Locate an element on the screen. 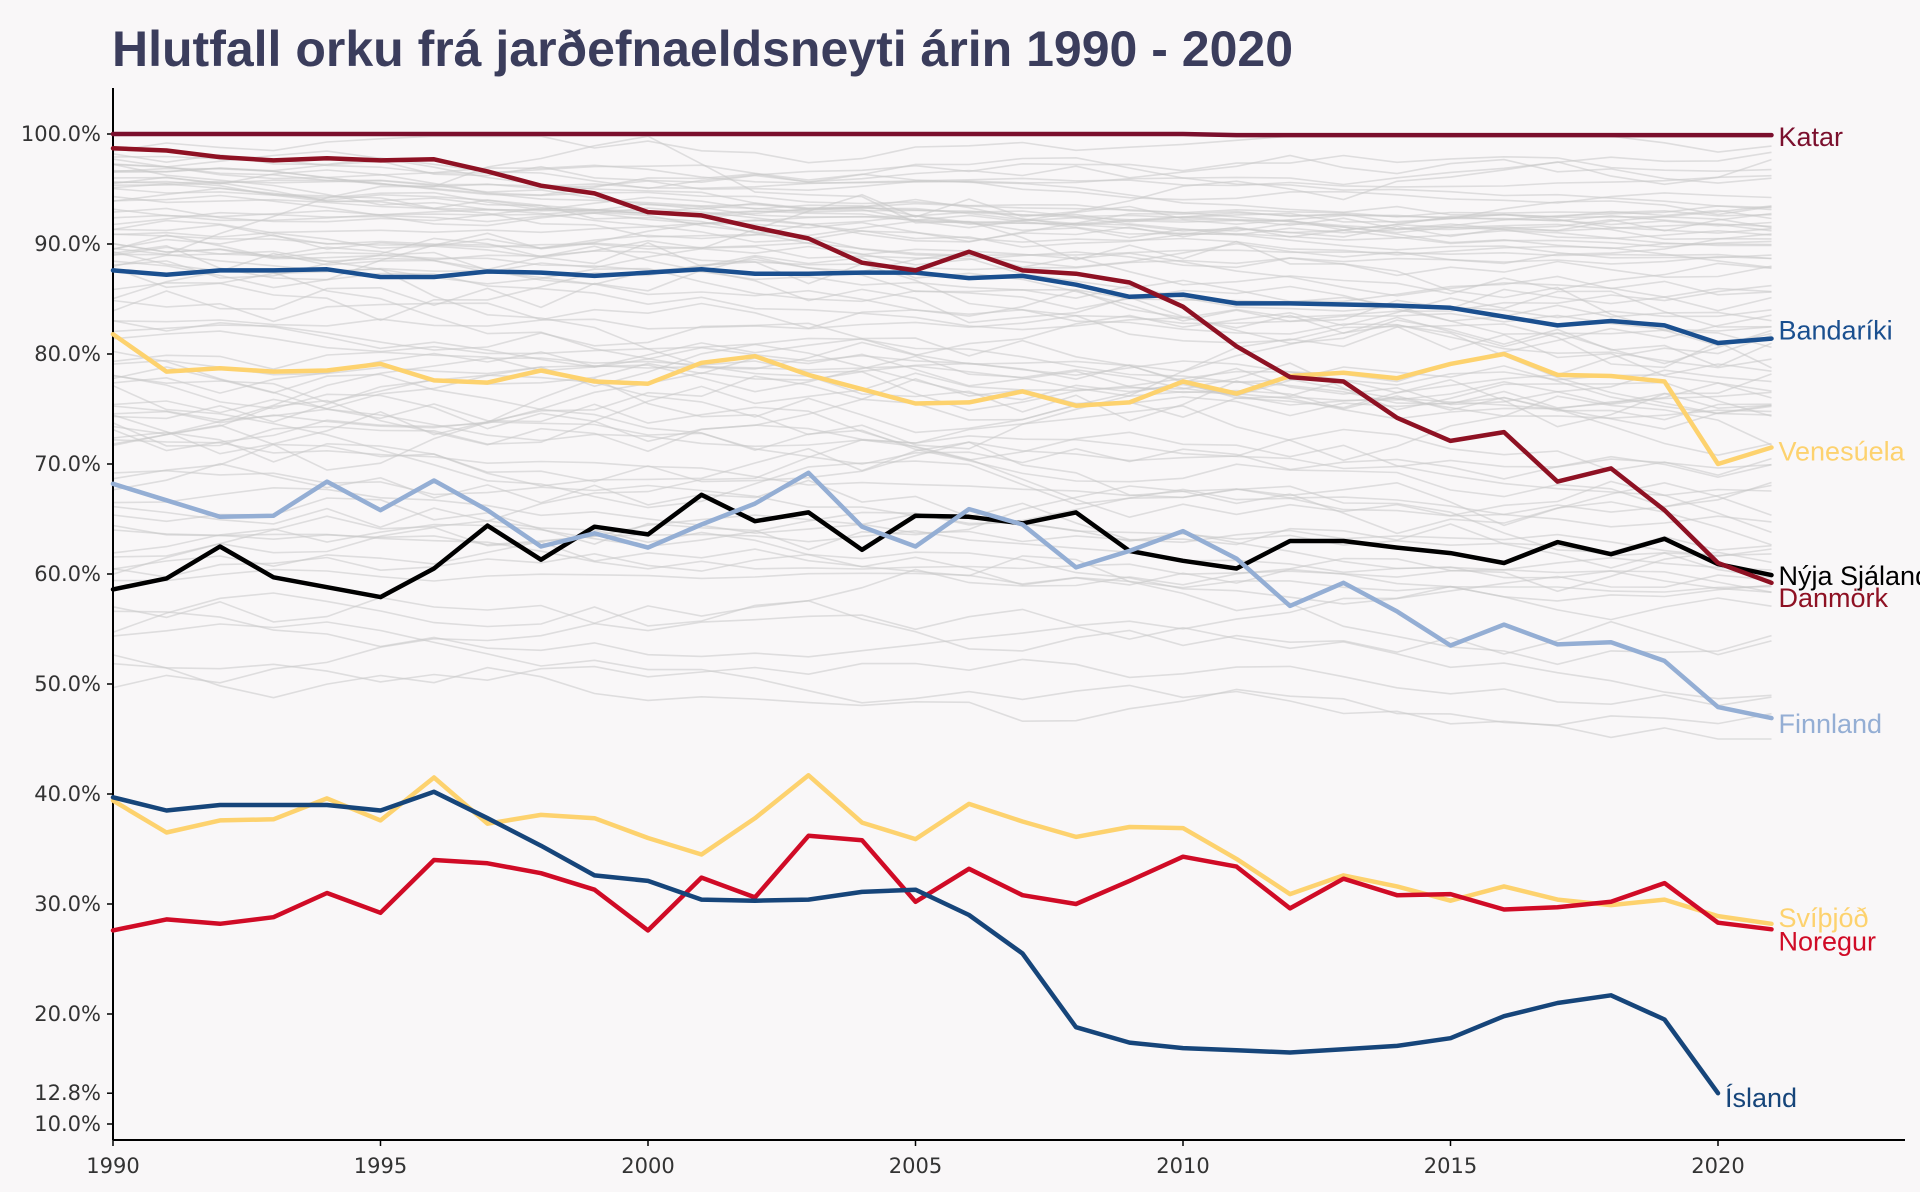 This screenshot has height=1192, width=1920. y-tick-label: 80.0% is located at coordinates (67, 354).